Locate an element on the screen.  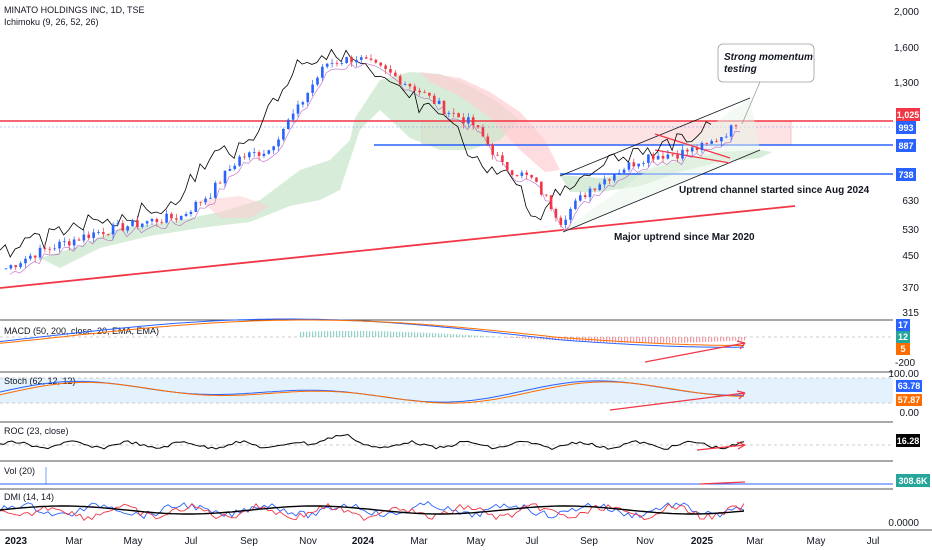
time-tick-may-25: May is located at coordinates (816, 541).